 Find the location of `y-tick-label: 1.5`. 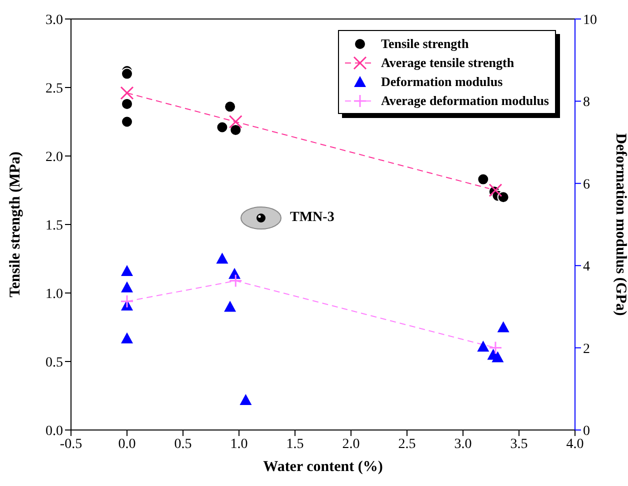

y-tick-label: 1.5 is located at coordinates (54, 226).